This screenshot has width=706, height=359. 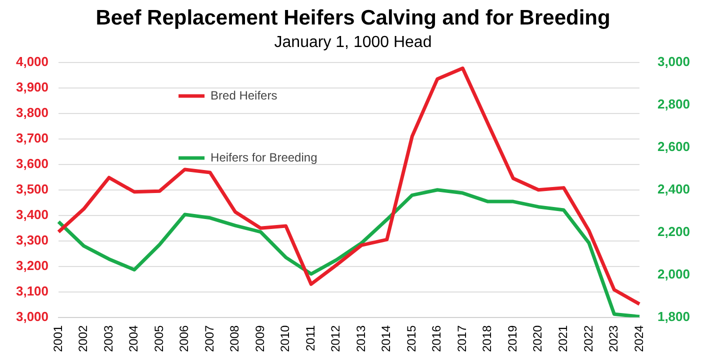 I want to click on y-tick-label: 3,300, so click(x=32, y=240).